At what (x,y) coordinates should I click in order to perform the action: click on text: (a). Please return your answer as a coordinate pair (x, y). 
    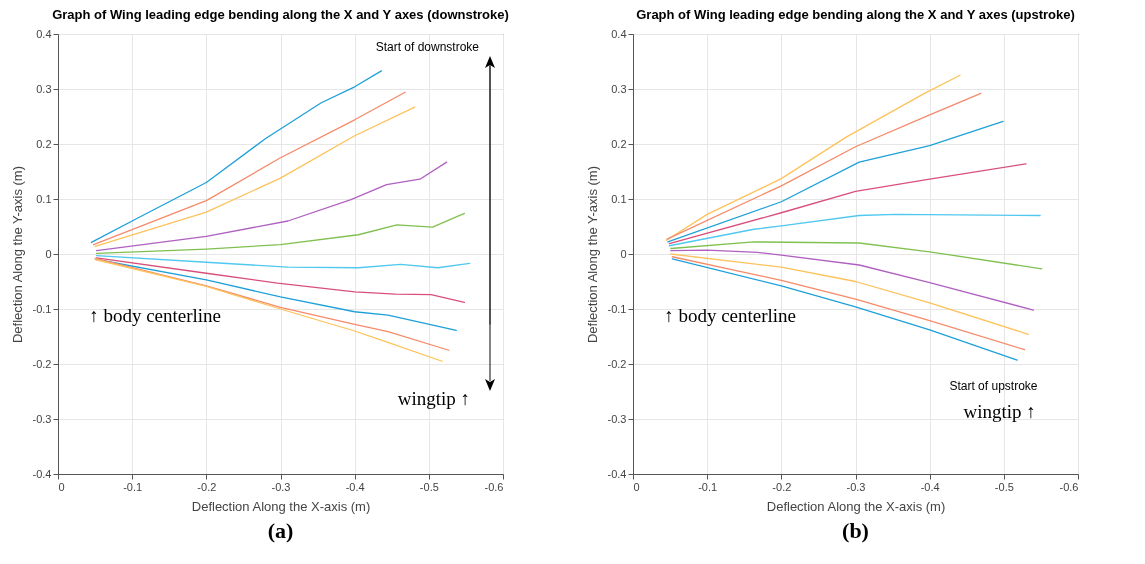
    Looking at the image, I should click on (280, 531).